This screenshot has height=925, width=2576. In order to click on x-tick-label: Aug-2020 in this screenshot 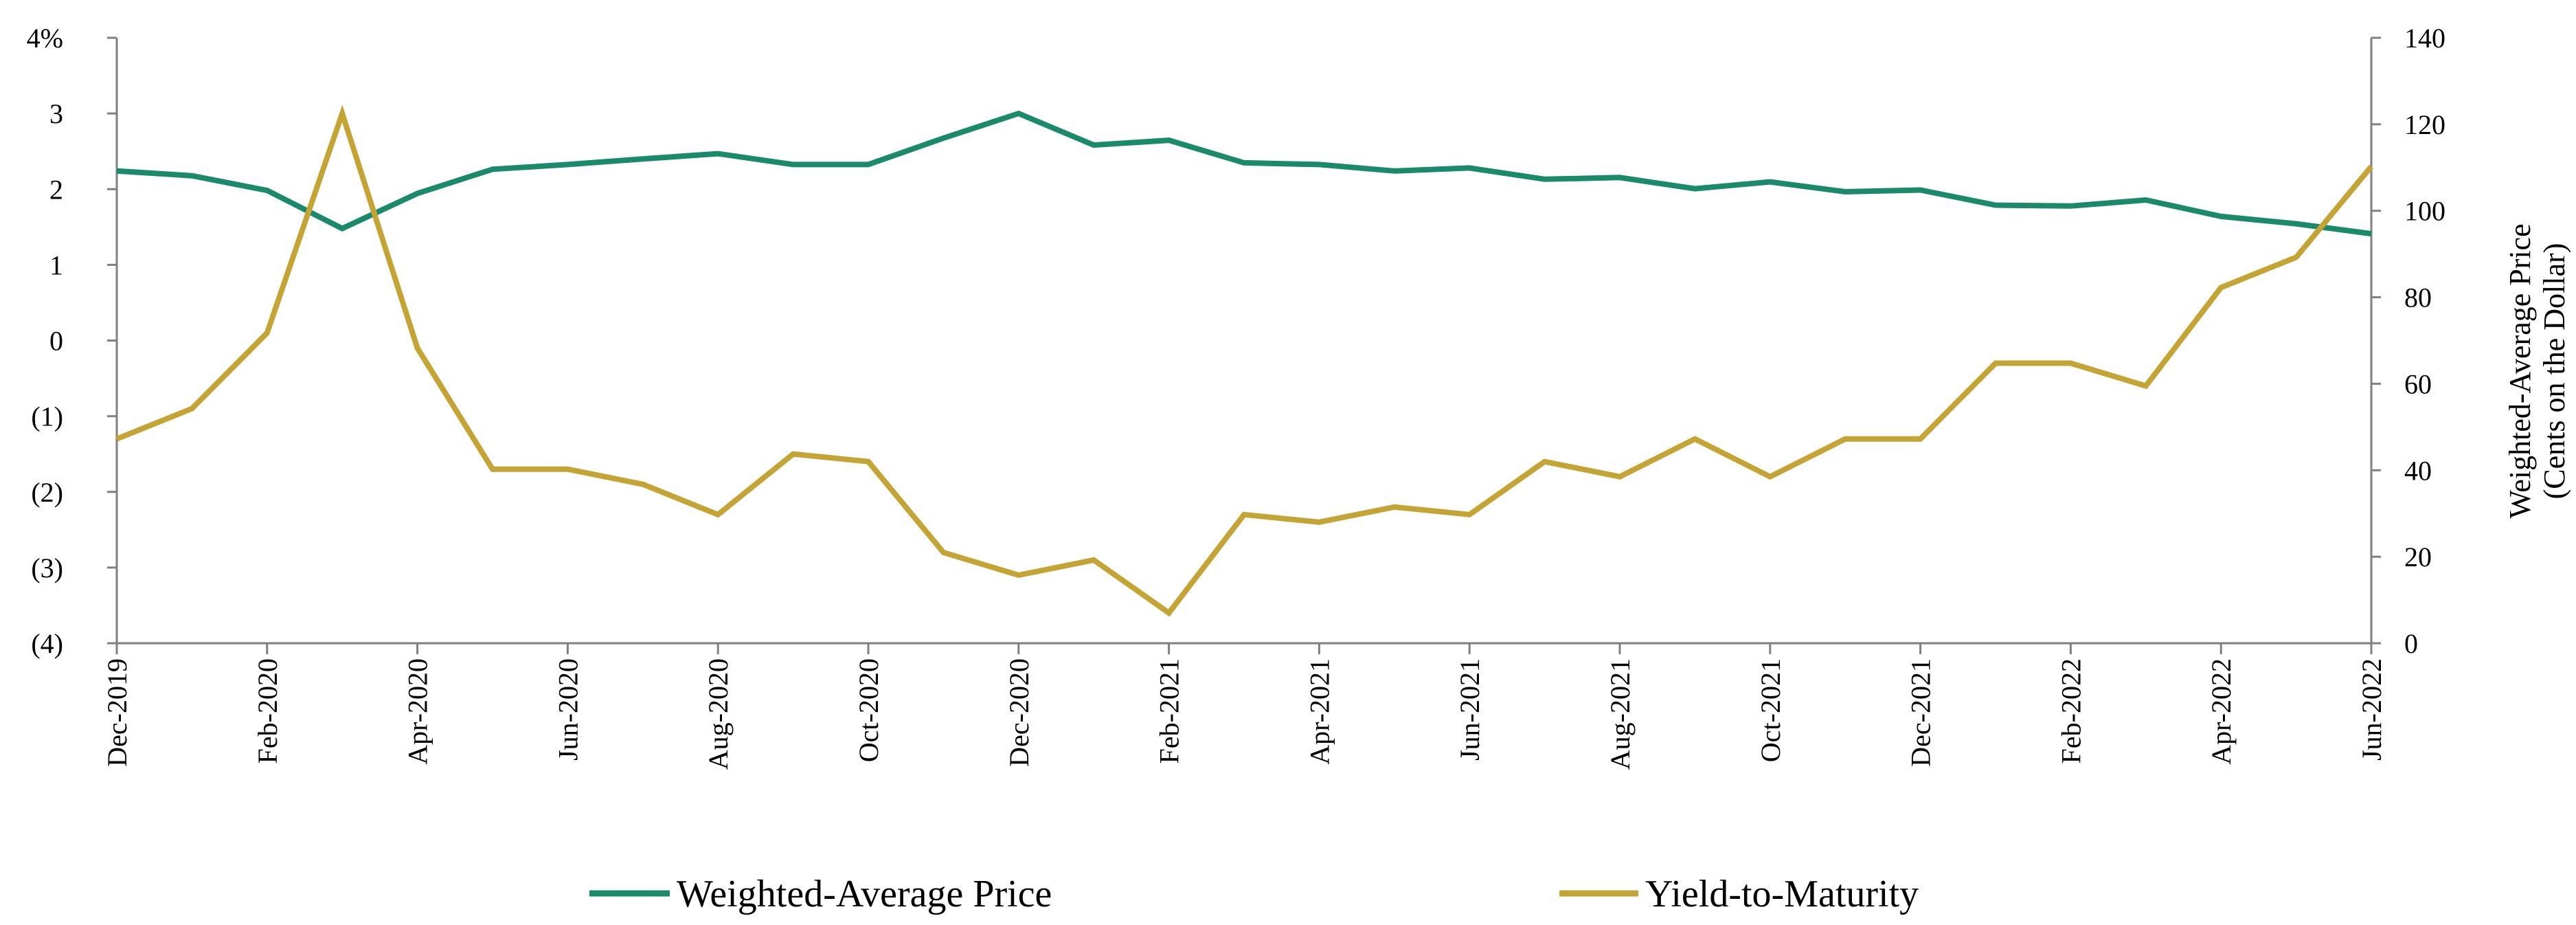, I will do `click(718, 714)`.